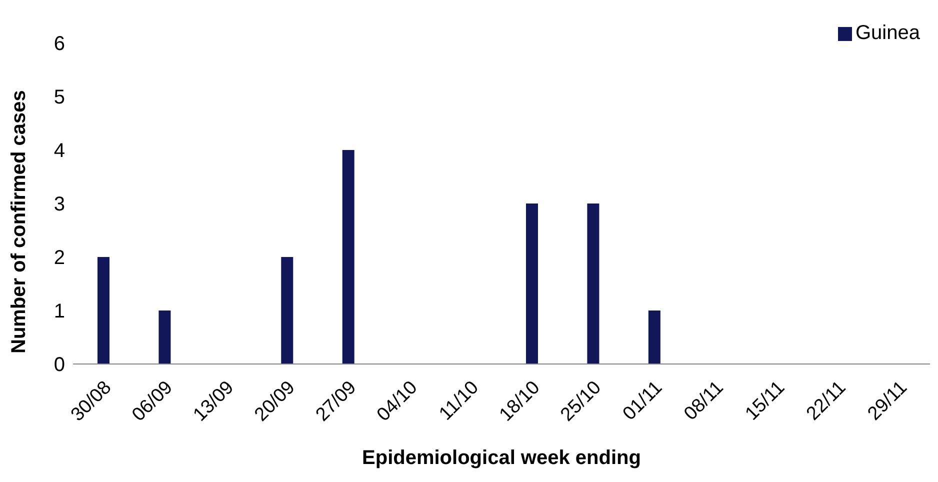 Image resolution: width=938 pixels, height=482 pixels. I want to click on legend-label: Guinea, so click(888, 33).